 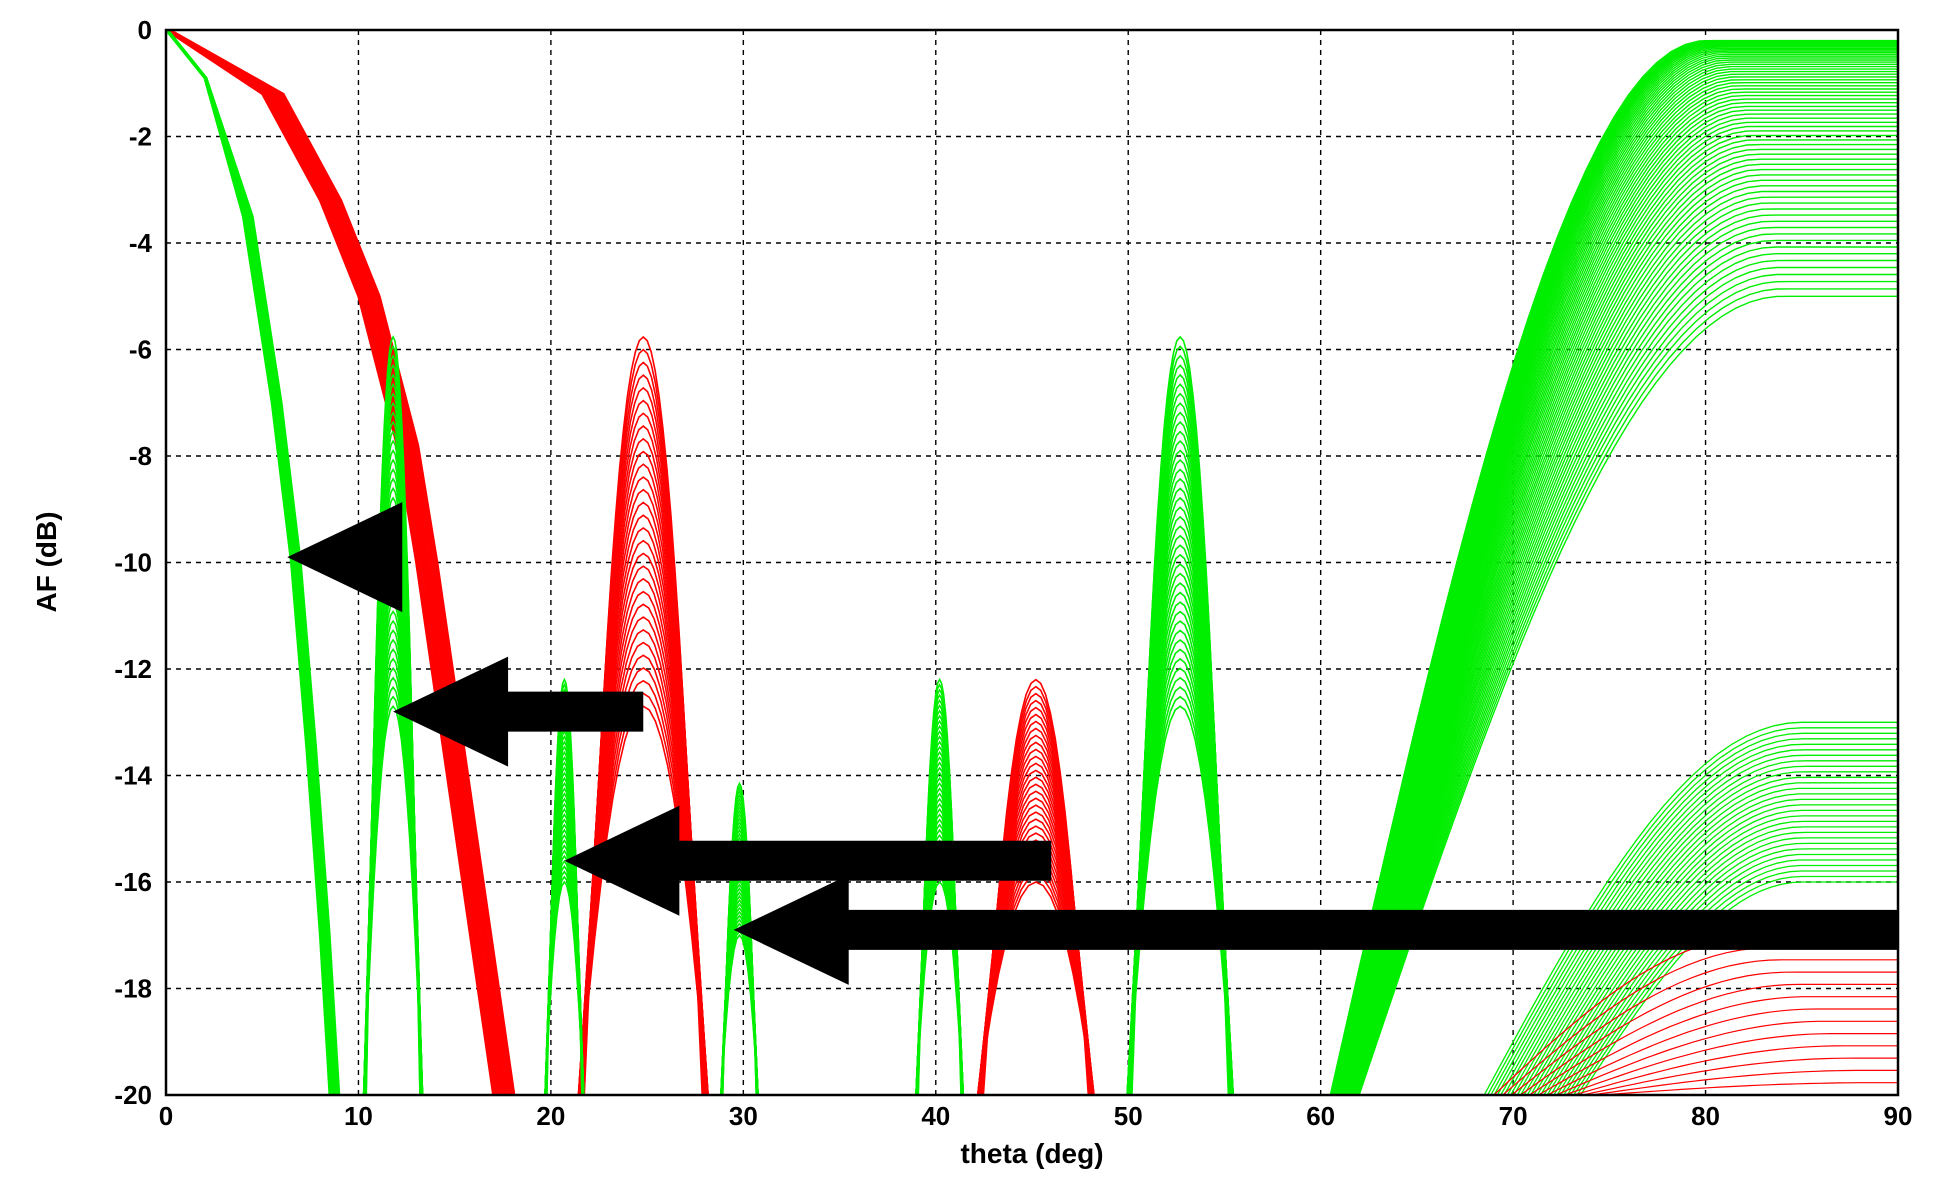 What do you see at coordinates (1705, 1116) in the screenshot?
I see `x-tick-label: 80` at bounding box center [1705, 1116].